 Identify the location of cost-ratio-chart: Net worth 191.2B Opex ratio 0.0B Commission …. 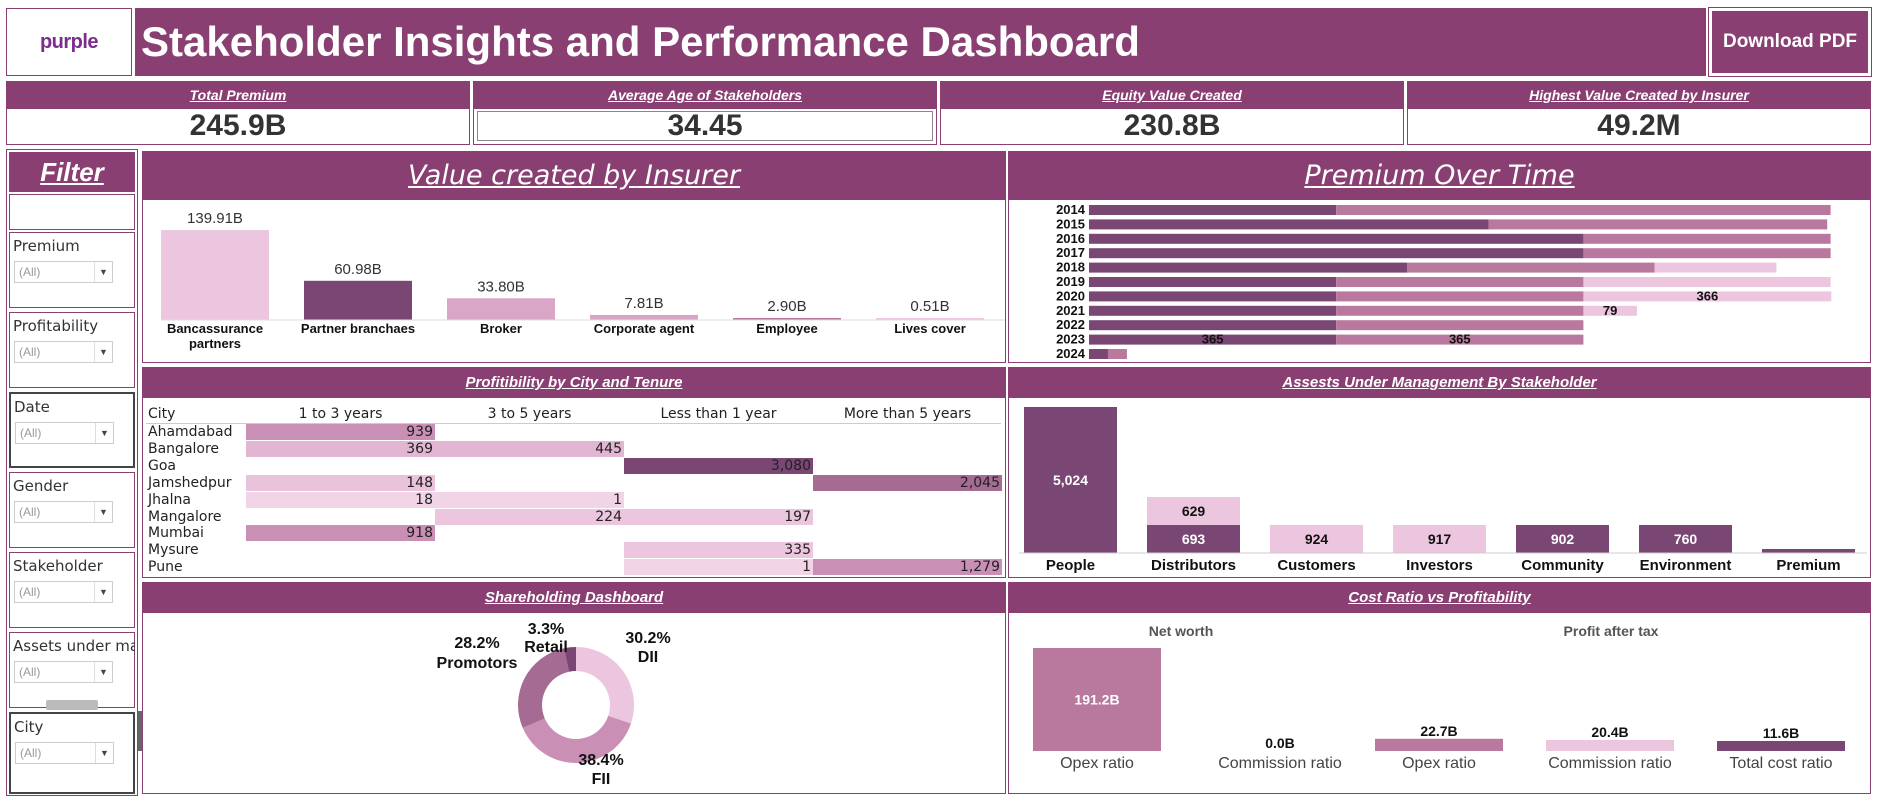
(1439, 697).